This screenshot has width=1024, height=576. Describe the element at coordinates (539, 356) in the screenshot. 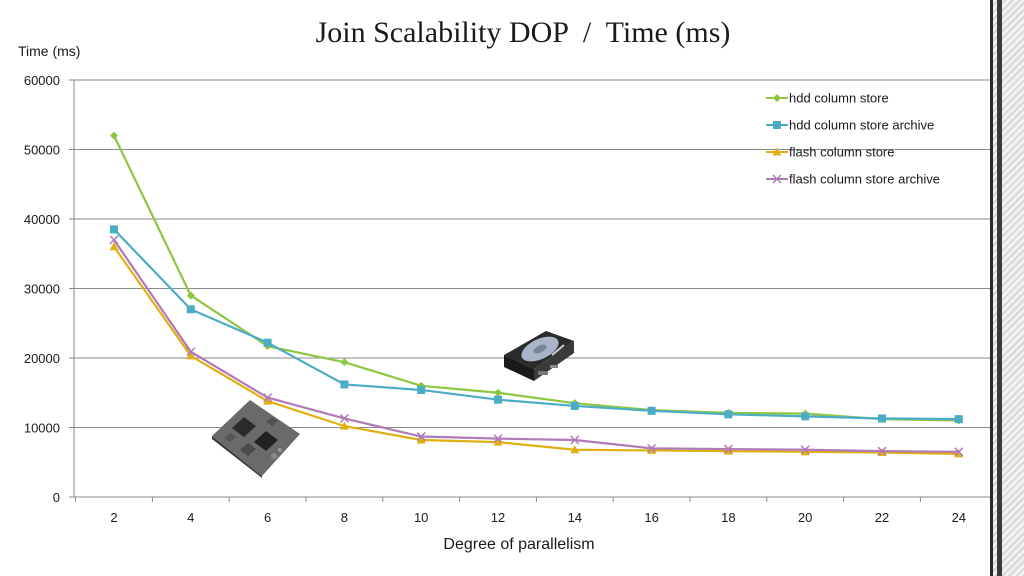

I see `hard-disk-drive-image` at that location.